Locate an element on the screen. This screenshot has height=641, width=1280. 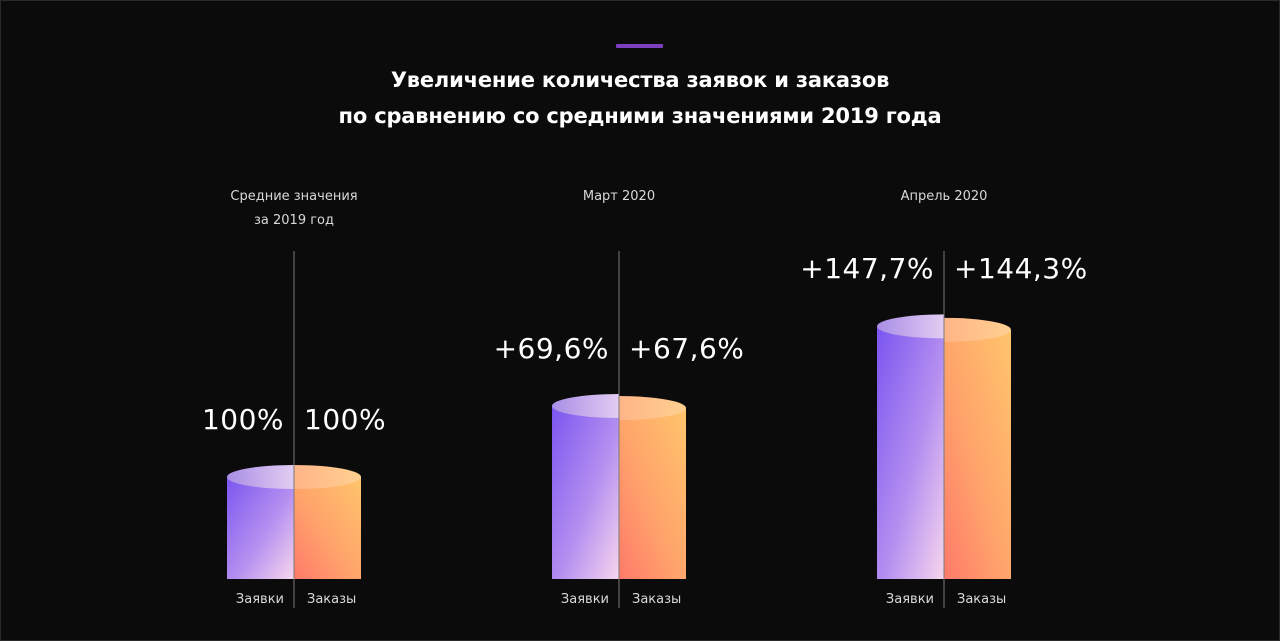
group-label-line-1: Средние значения is located at coordinates (294, 196).